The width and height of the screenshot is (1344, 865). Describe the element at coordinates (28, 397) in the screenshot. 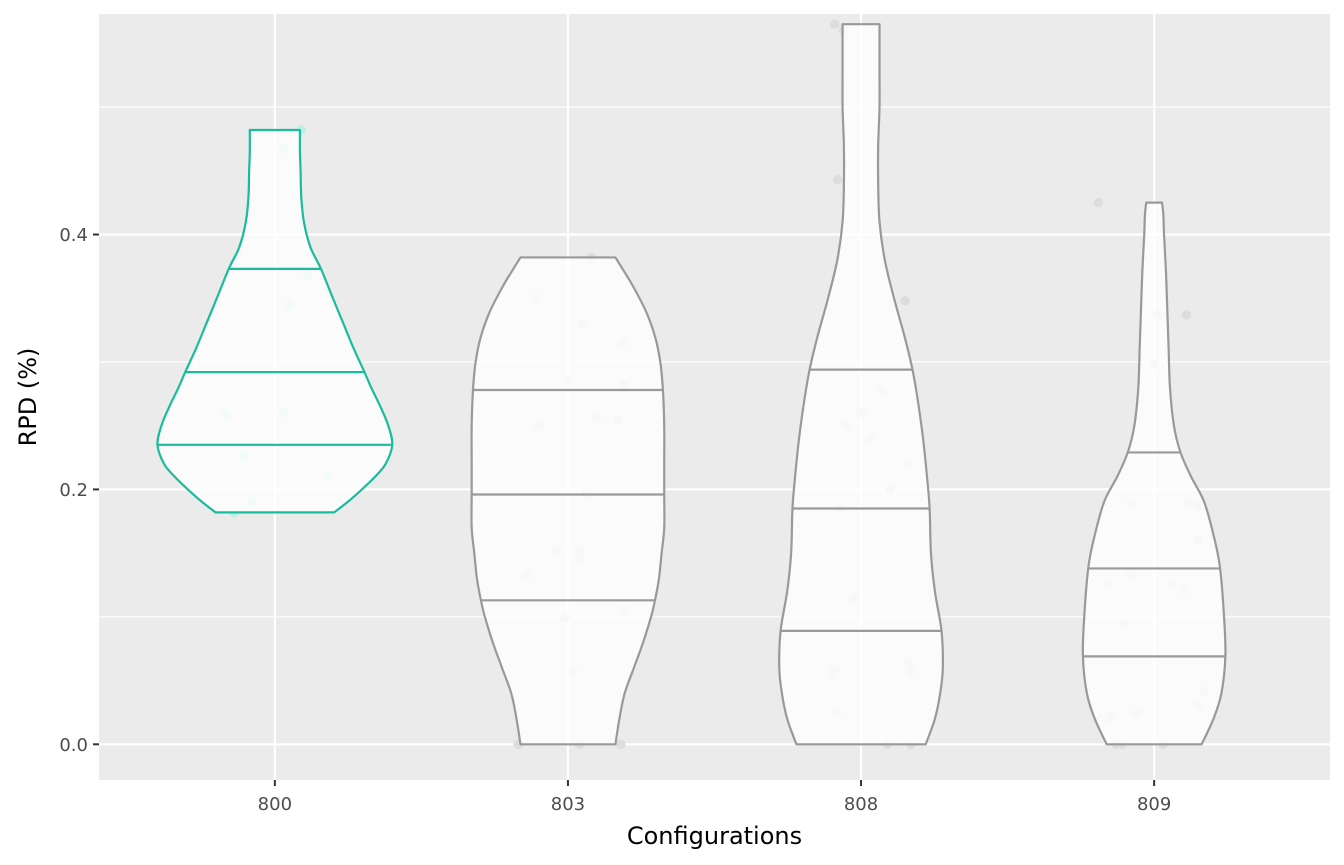

I see `y-axis-title: RPD (%)` at that location.